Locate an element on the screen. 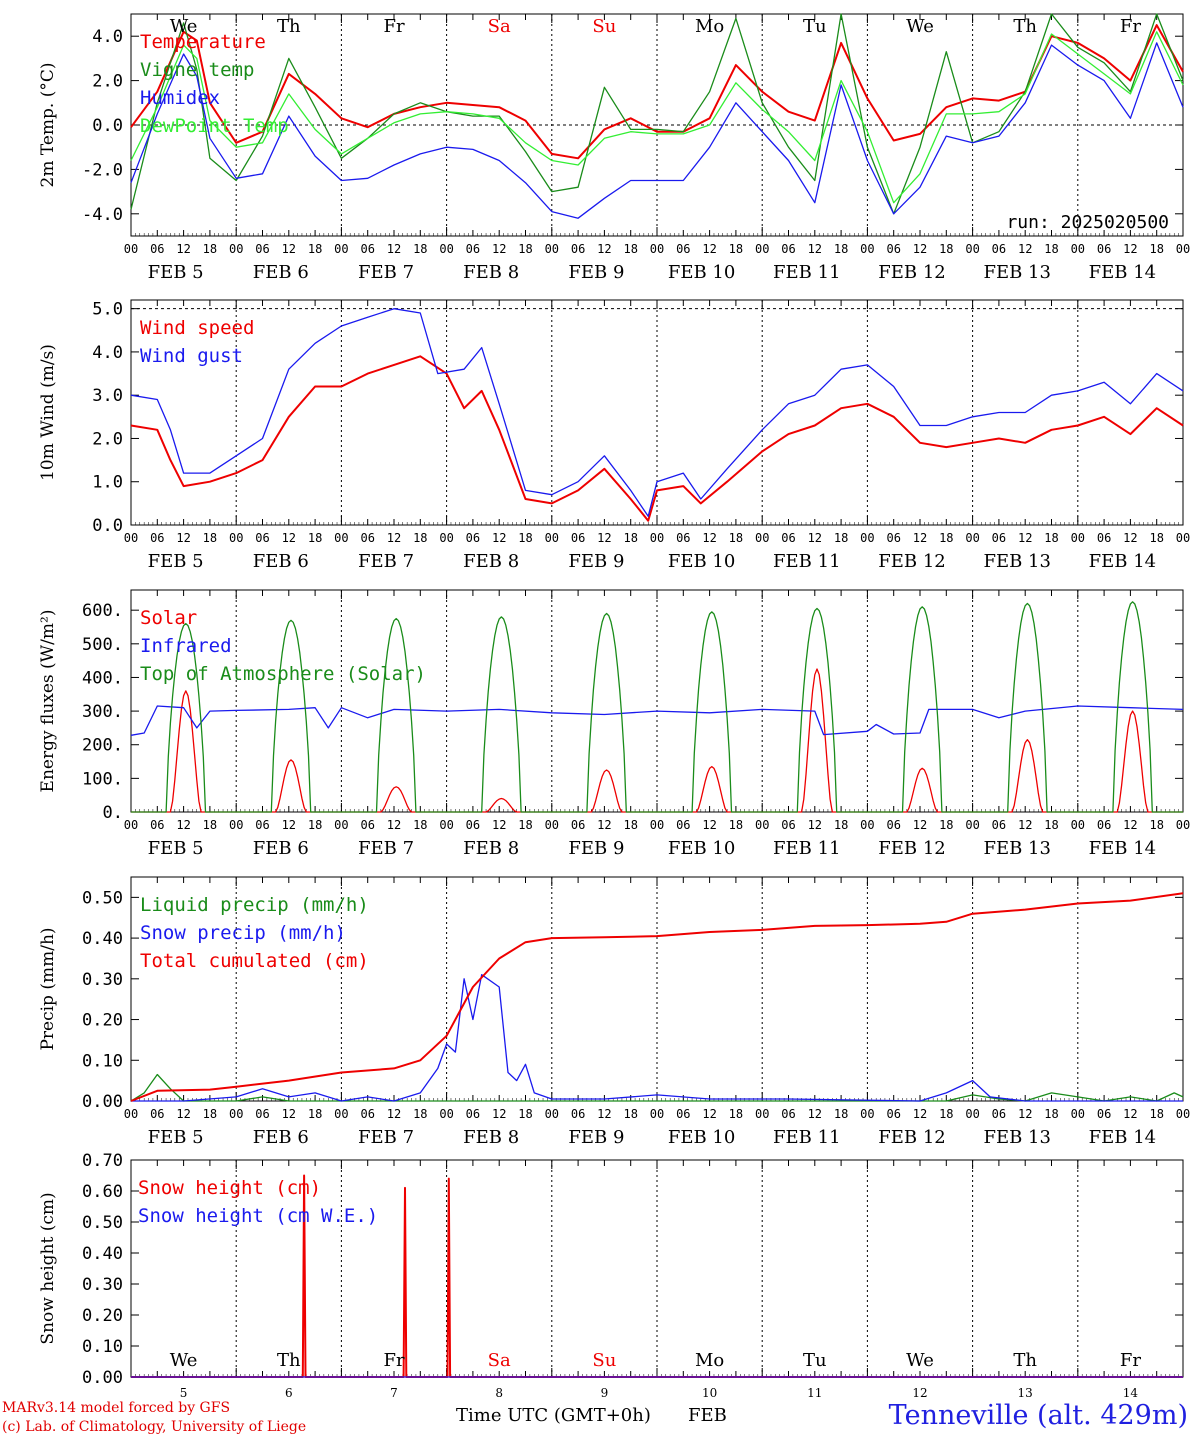 The width and height of the screenshot is (1194, 1440). y-tick-label: 1.0 is located at coordinates (107, 483).